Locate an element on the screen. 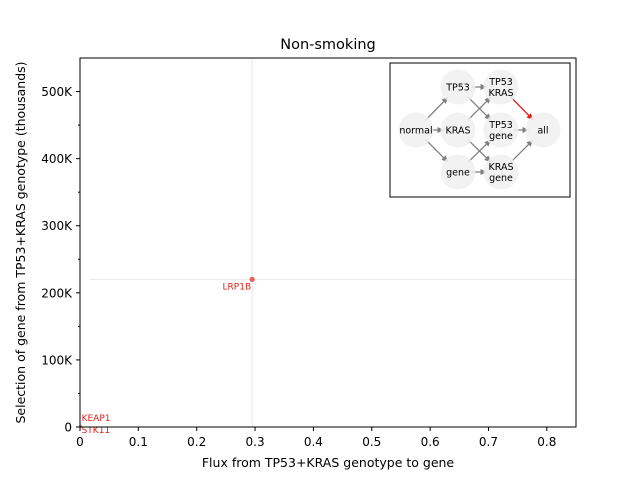 The width and height of the screenshot is (640, 480). point-label-stk11: STK11 is located at coordinates (96, 431).